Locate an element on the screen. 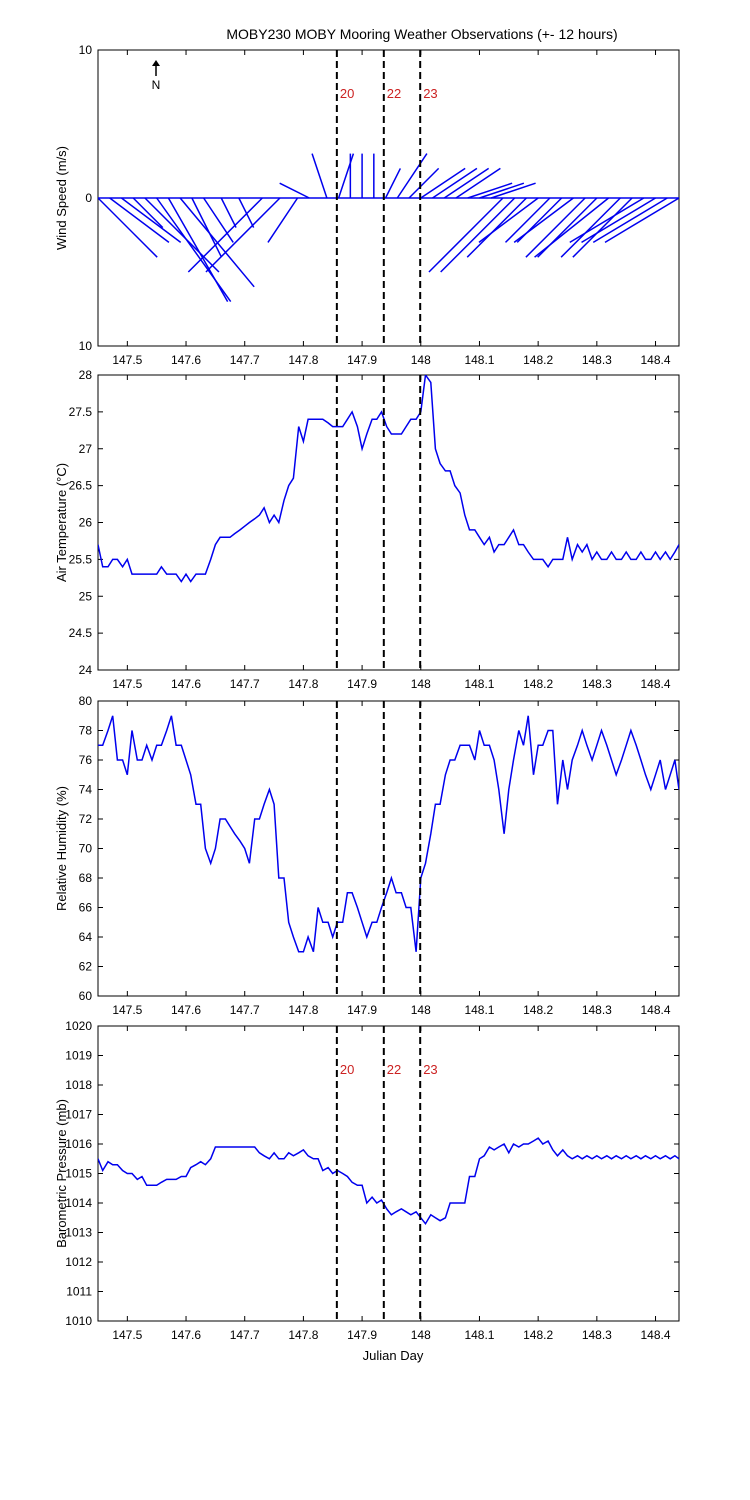 The height and width of the screenshot is (1500, 750). y-tick-label: 60 is located at coordinates (86, 996).